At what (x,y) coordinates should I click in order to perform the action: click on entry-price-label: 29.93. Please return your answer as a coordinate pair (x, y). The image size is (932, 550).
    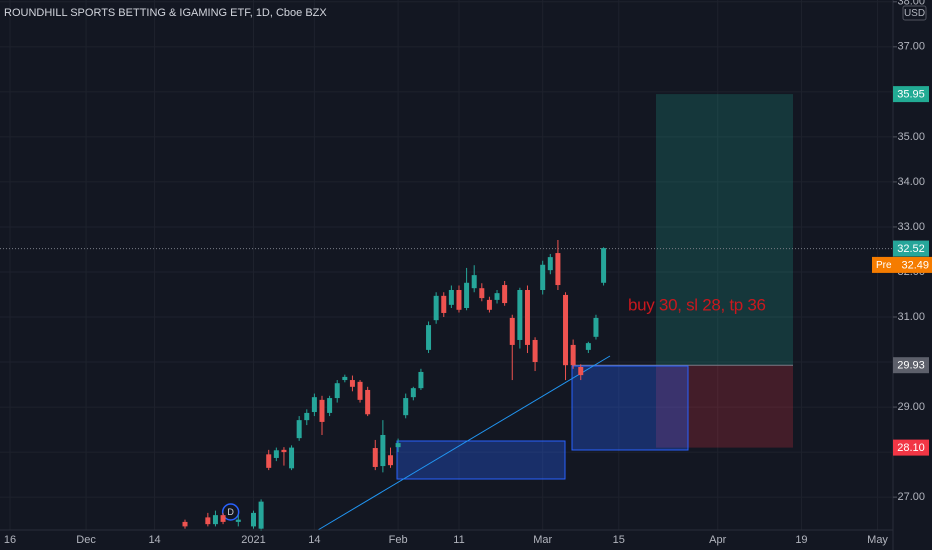
    Looking at the image, I should click on (911, 366).